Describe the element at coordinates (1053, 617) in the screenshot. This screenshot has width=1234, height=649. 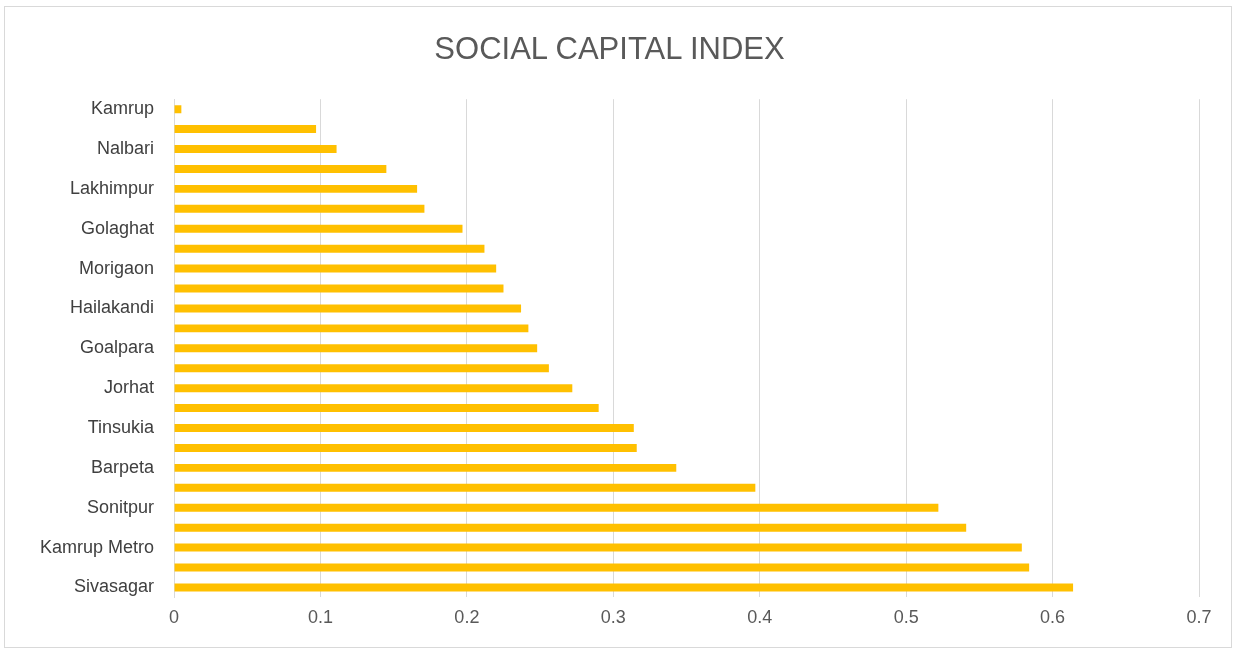
I see `x-tick-label: 0.6` at that location.